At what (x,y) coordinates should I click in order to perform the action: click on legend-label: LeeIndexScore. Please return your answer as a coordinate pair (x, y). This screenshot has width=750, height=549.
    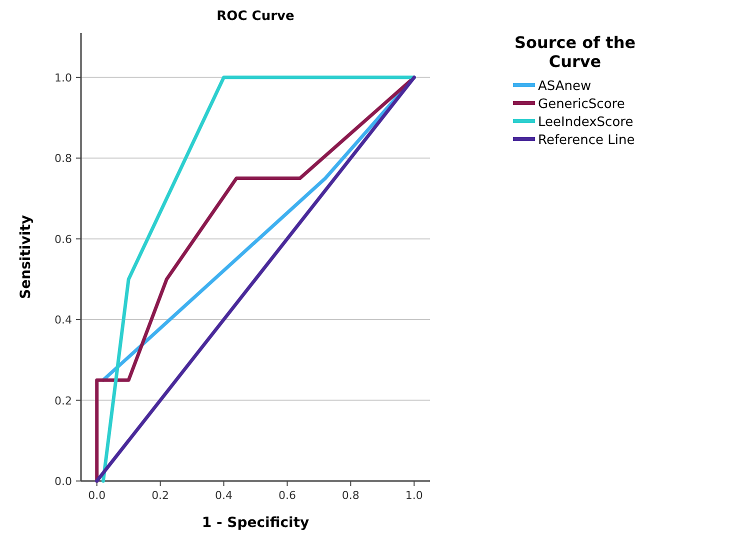
    Looking at the image, I should click on (586, 122).